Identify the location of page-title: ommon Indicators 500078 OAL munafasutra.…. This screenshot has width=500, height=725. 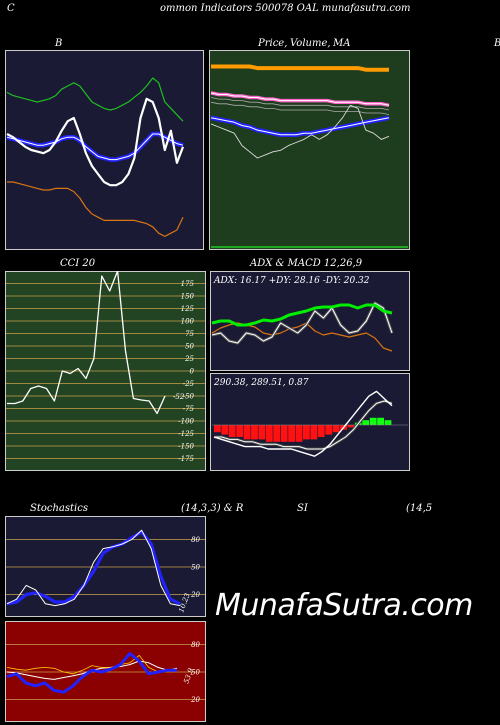
(285, 8).